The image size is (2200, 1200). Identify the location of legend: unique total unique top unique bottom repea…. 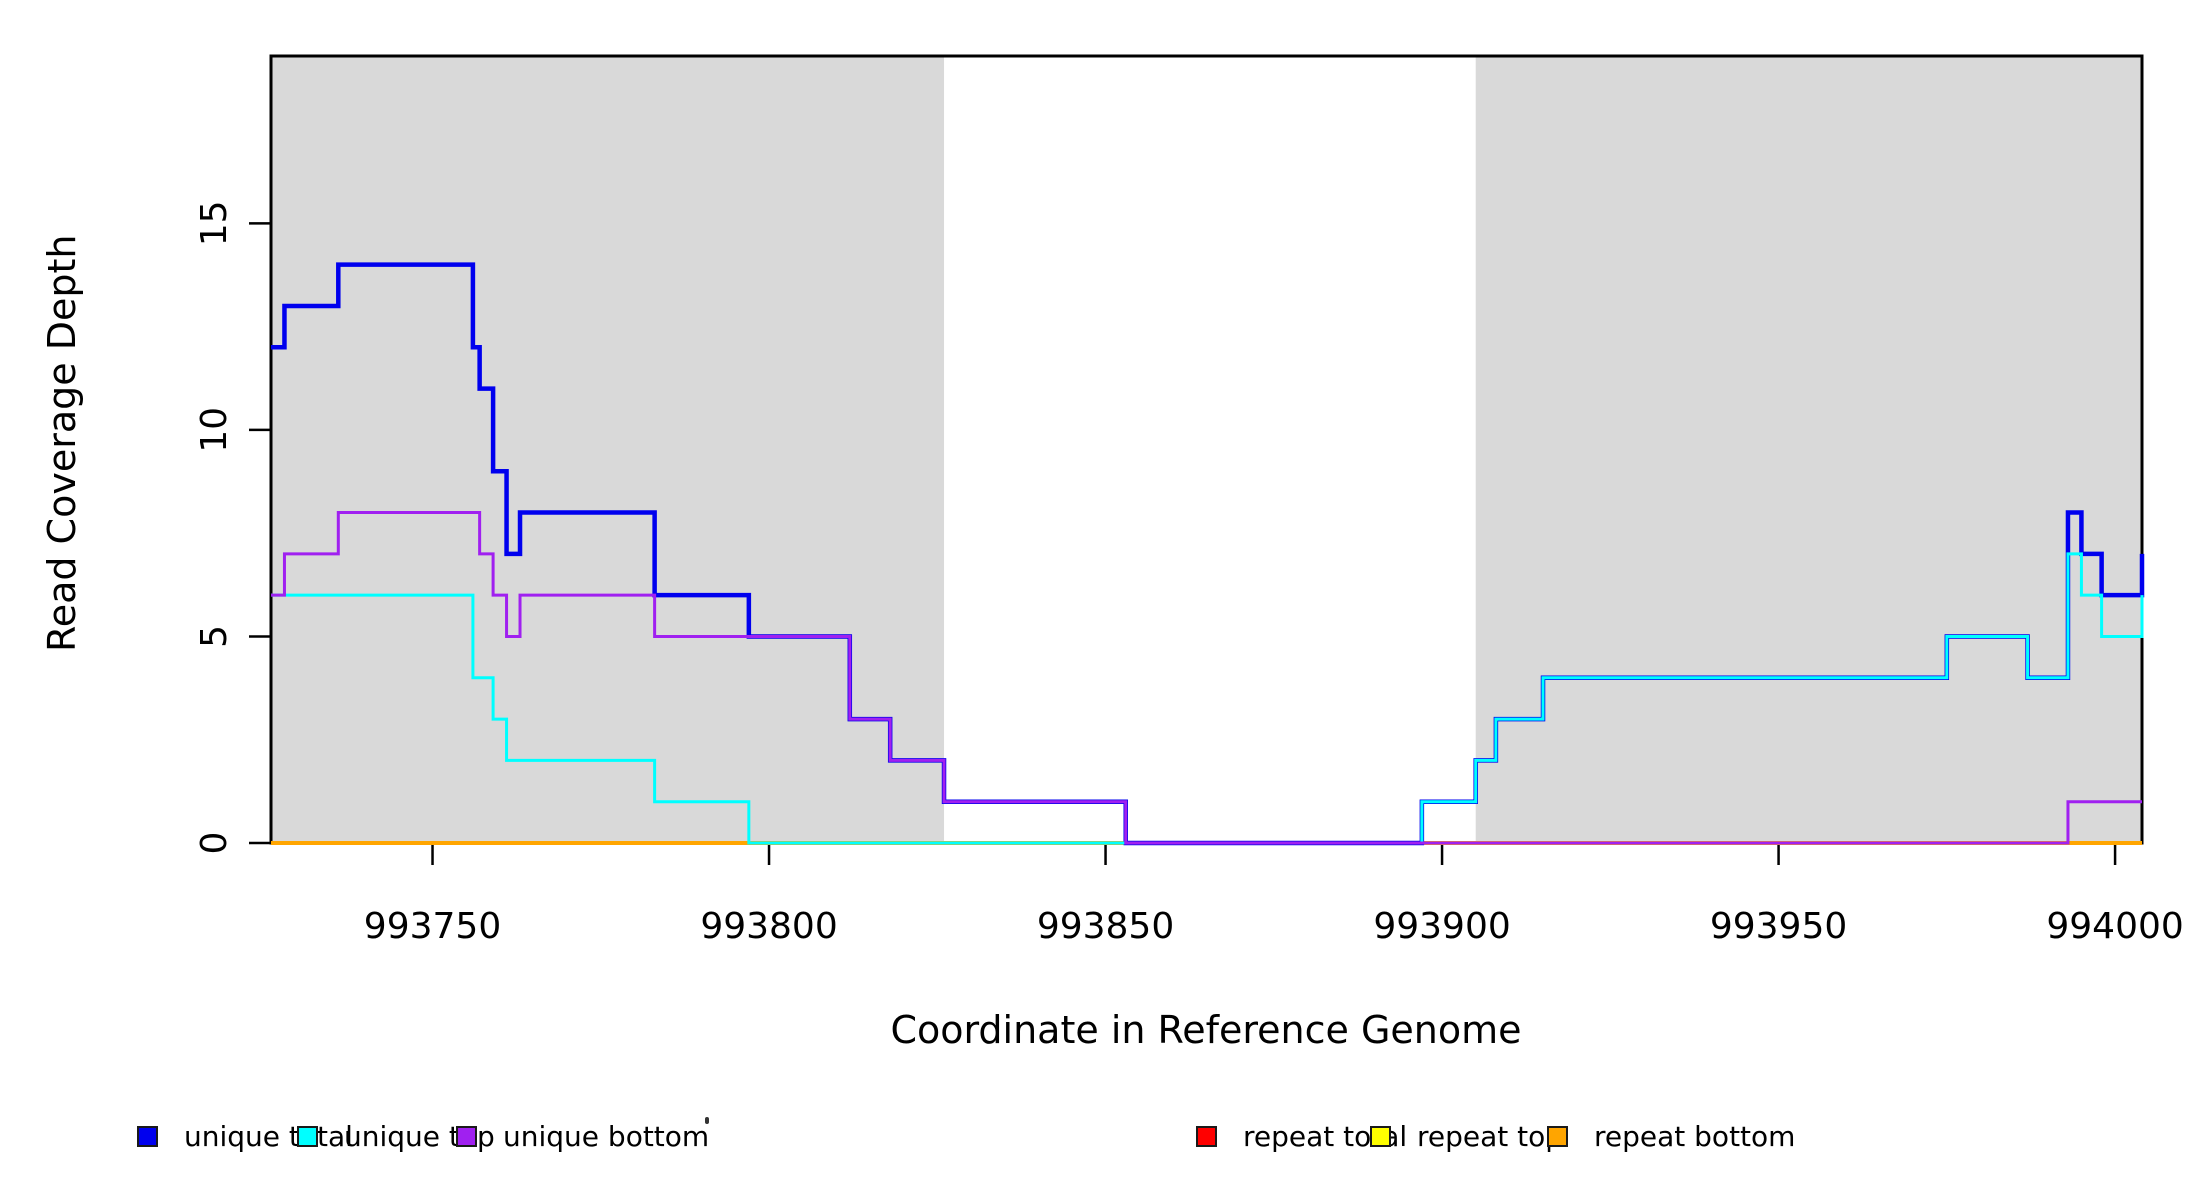
(1100, 1138).